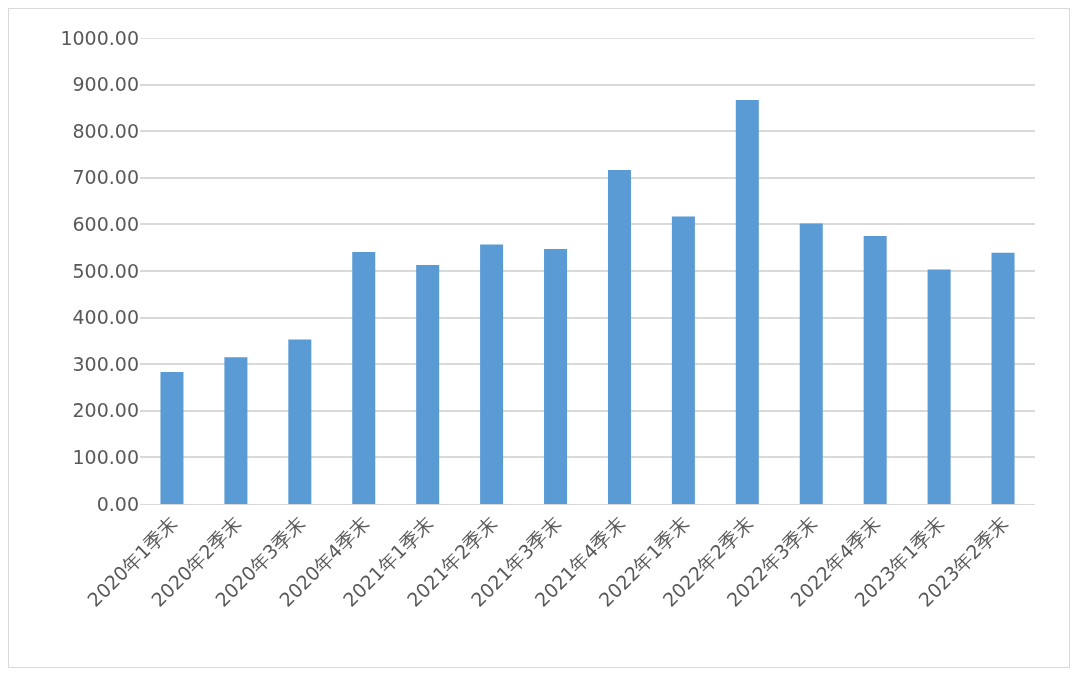  What do you see at coordinates (105, 224) in the screenshot?
I see `y-tick-label: 600.00` at bounding box center [105, 224].